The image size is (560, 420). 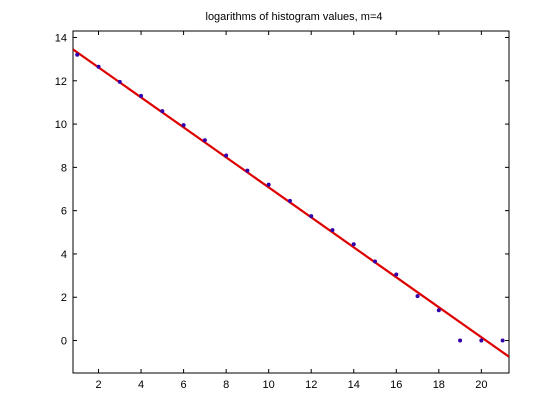 What do you see at coordinates (61, 125) in the screenshot?
I see `y-tick-label: 10` at bounding box center [61, 125].